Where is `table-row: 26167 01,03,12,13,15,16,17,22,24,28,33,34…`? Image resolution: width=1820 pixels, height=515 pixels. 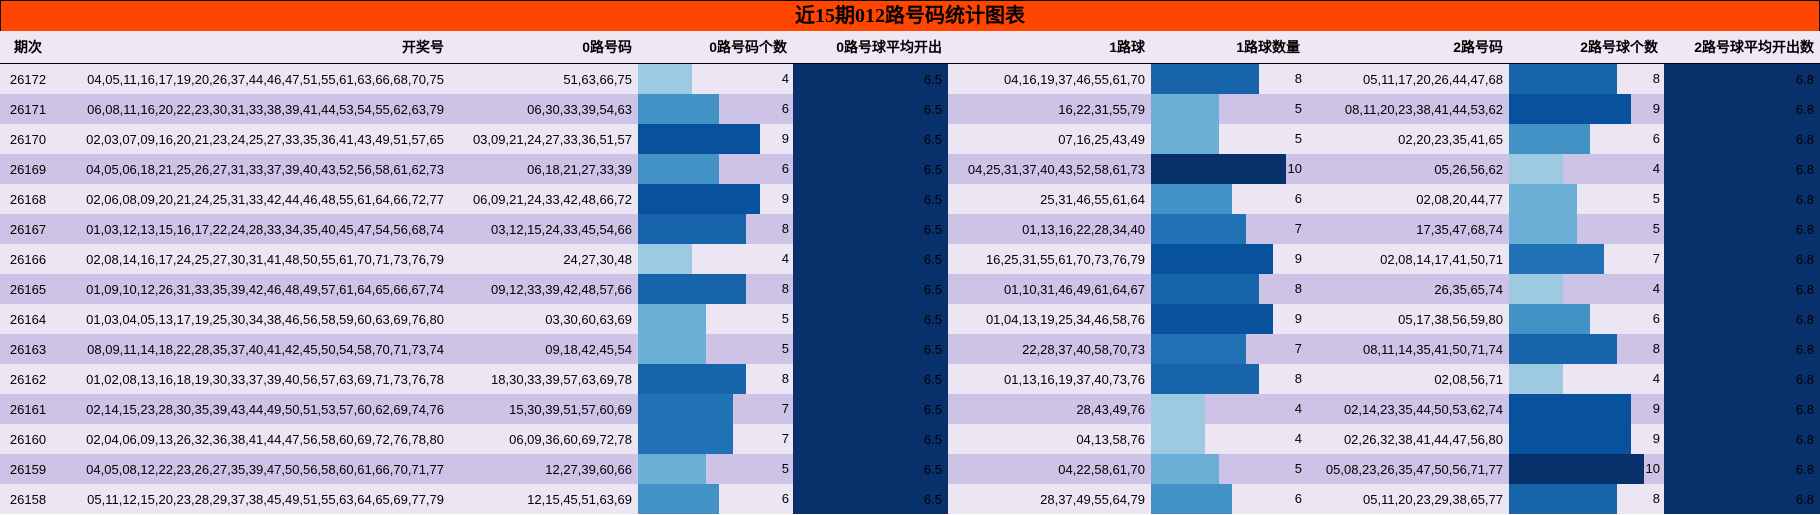 table-row: 26167 01,03,12,13,15,16,17,22,24,28,33,34… is located at coordinates (910, 229).